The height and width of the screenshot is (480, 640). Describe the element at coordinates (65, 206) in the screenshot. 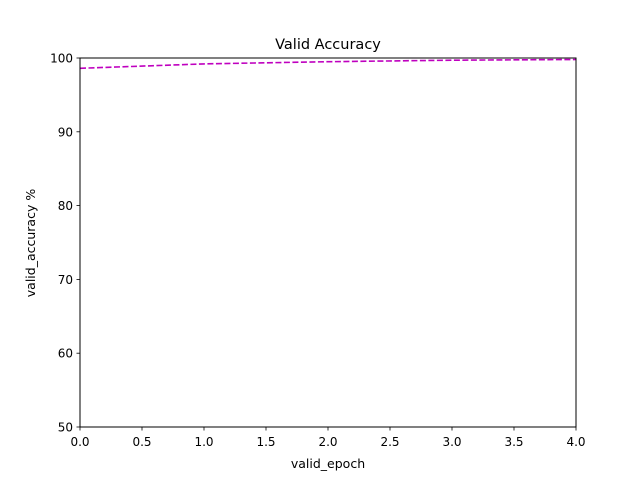

I see `y-tick-label: 80` at that location.